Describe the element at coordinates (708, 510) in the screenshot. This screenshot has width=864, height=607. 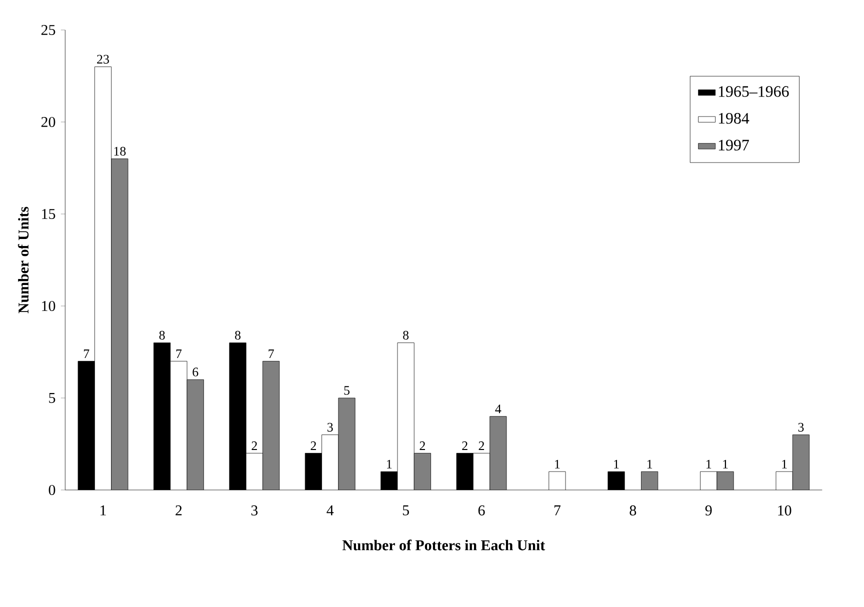
I see `x-tick-label: 9` at that location.